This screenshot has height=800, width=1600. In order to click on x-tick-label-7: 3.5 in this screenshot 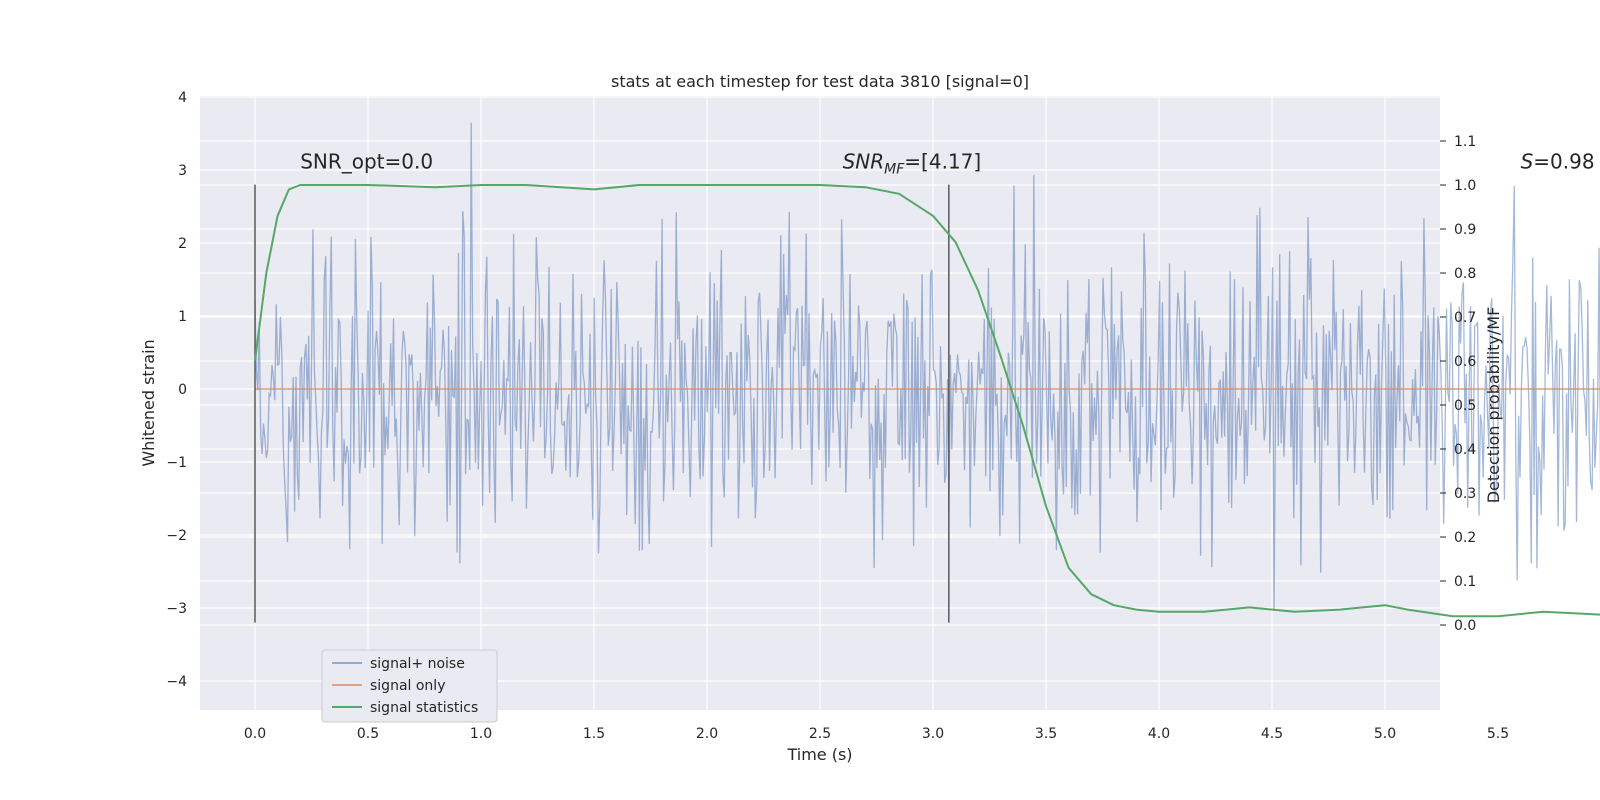, I will do `click(1046, 734)`.